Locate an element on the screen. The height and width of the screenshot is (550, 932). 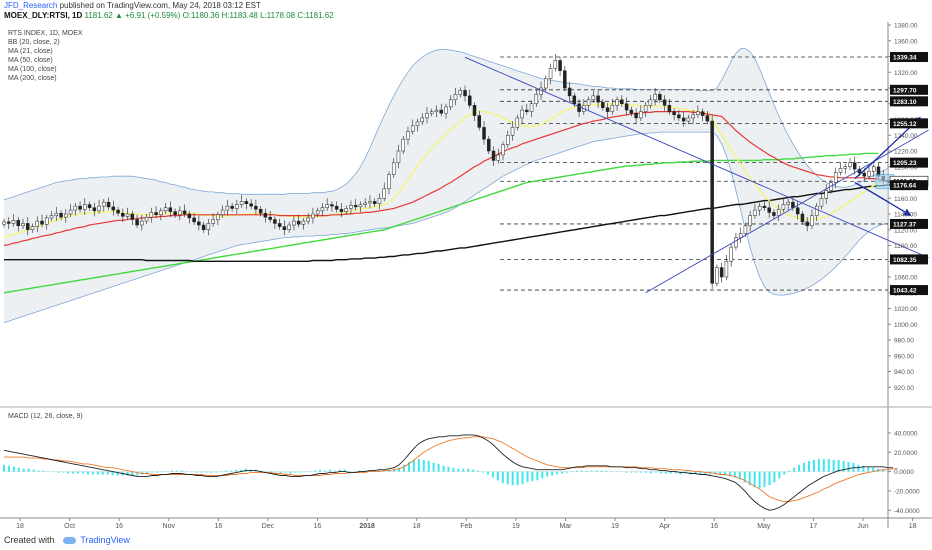
time-tick-label: Jun is located at coordinates (862, 526).